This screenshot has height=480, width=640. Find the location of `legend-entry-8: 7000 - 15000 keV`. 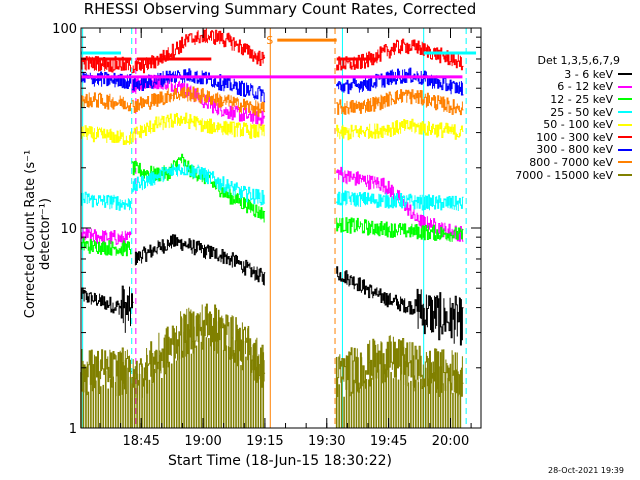

legend-entry-8: 7000 - 15000 keV is located at coordinates (557, 175).